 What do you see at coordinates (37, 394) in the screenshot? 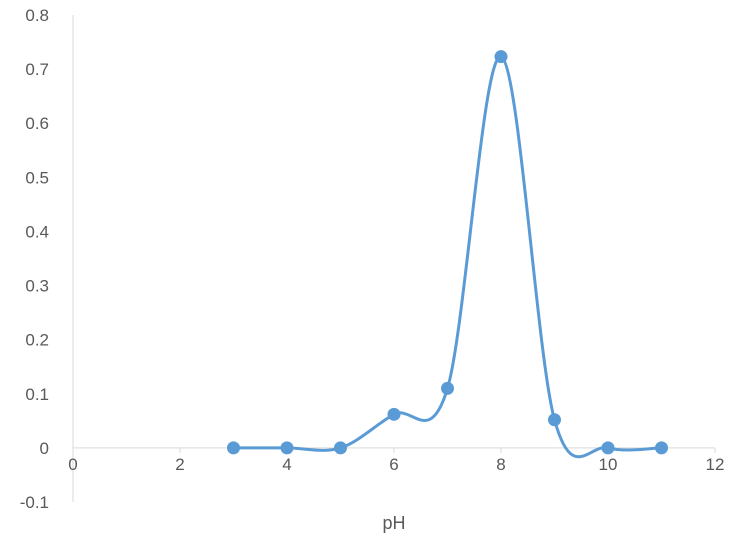
I see `y-tick-label: 0.1` at bounding box center [37, 394].